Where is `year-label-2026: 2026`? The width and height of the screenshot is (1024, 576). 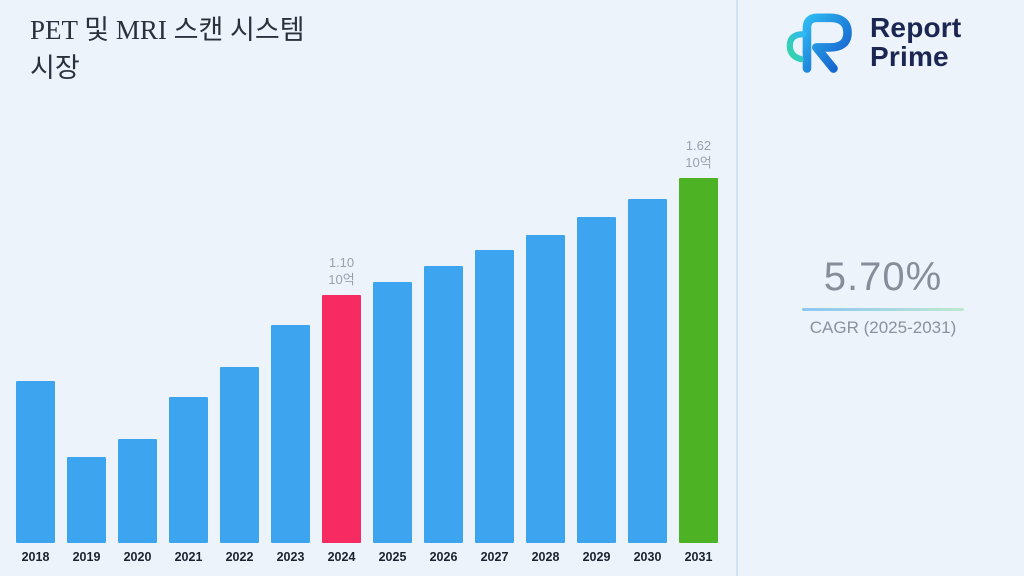
year-label-2026: 2026 is located at coordinates (443, 557).